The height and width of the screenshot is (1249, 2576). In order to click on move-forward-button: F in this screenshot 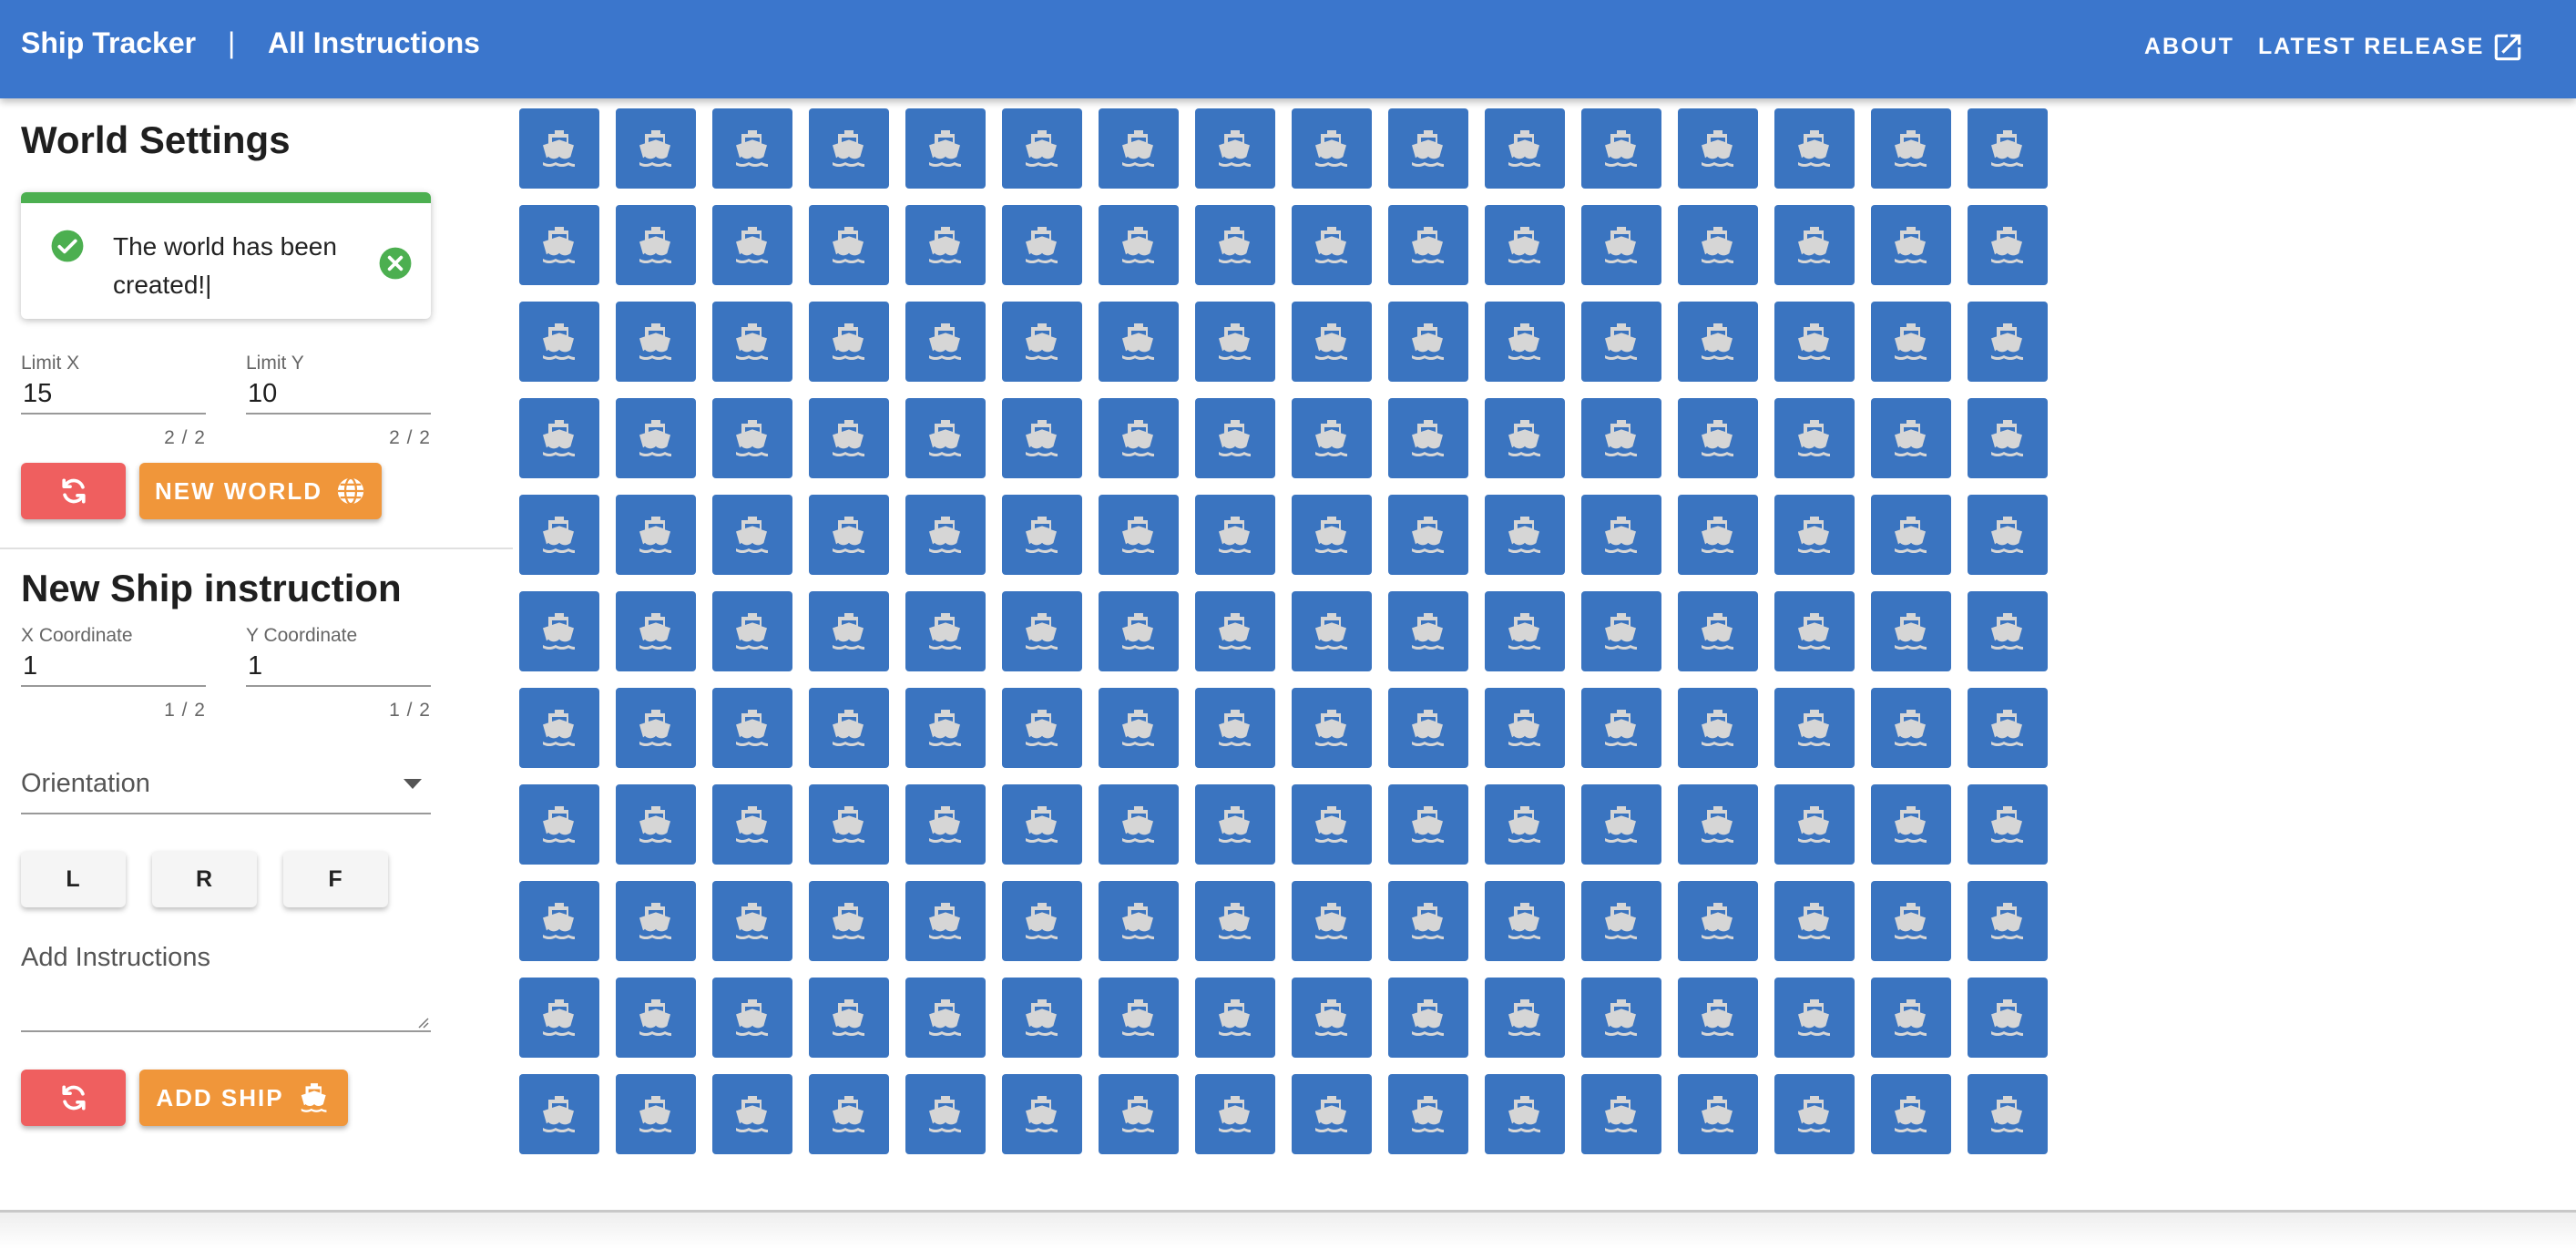, I will do `click(335, 879)`.